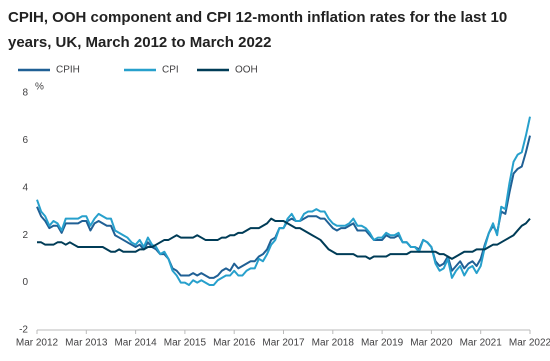 The image size is (550, 361). I want to click on y-tick-label: 4, so click(25, 187).